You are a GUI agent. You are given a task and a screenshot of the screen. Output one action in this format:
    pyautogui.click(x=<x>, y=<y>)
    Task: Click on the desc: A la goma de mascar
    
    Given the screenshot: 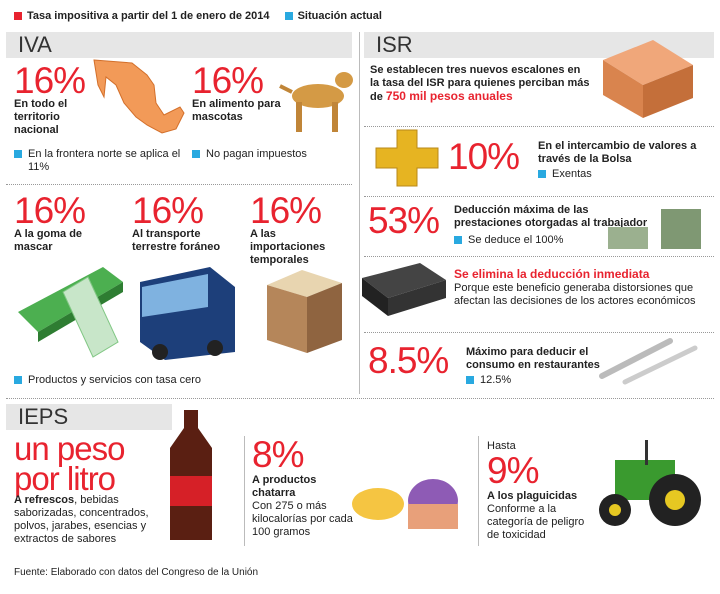 What is the action you would take?
    pyautogui.click(x=48, y=240)
    